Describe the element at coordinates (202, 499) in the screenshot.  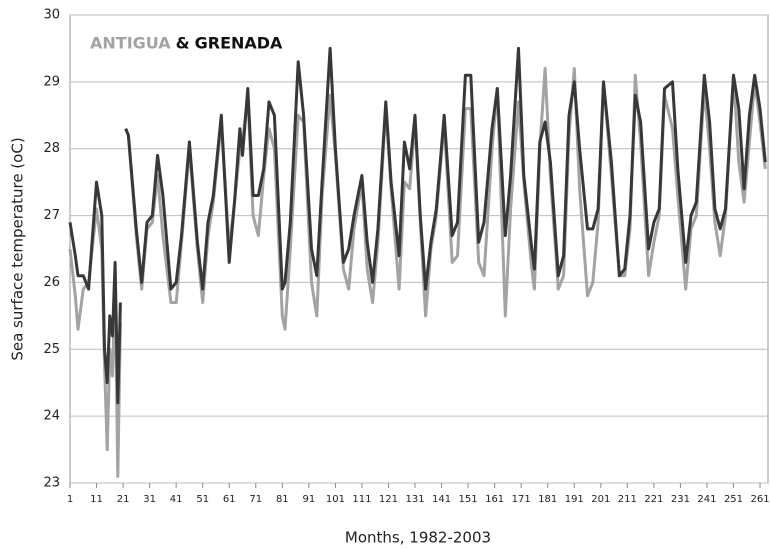
I see `x-tick-label: 51` at that location.